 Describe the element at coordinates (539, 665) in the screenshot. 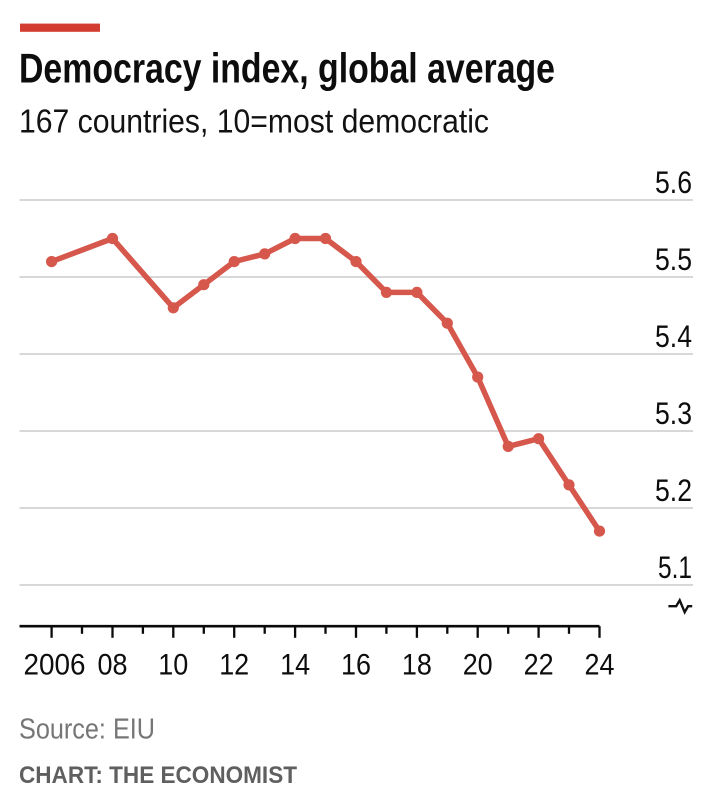

I see `svg-text: 22` at that location.